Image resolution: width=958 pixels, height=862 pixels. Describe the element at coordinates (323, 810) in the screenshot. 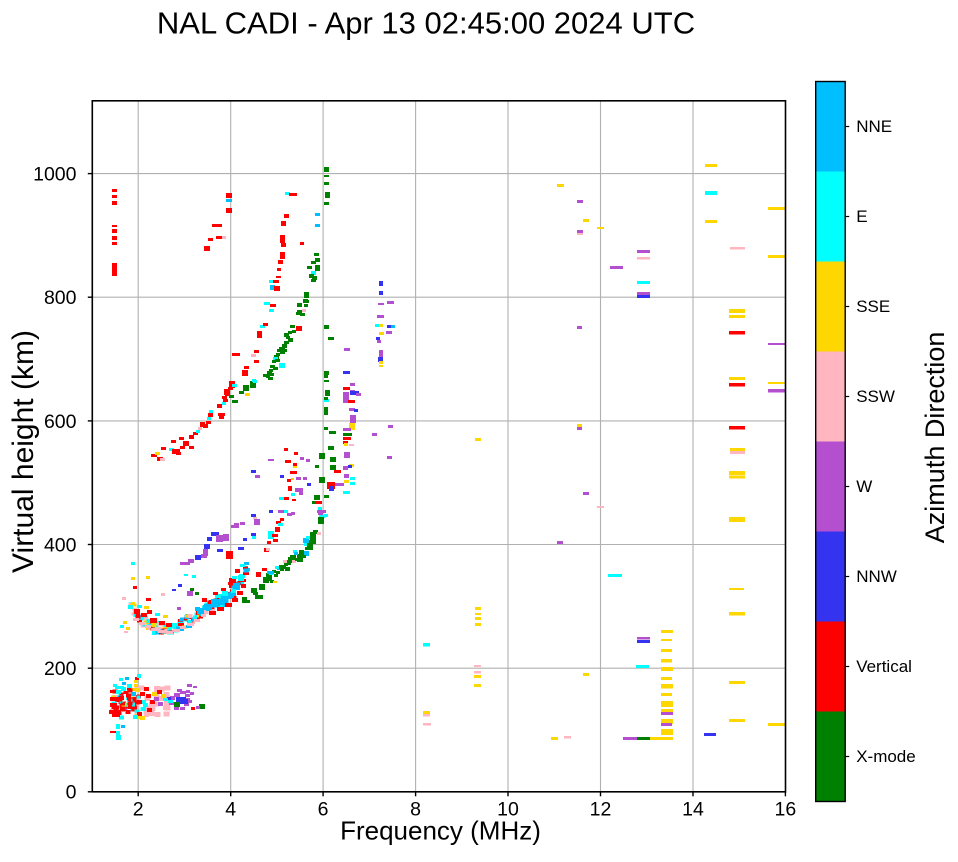

I see `svg-text: 6` at that location.